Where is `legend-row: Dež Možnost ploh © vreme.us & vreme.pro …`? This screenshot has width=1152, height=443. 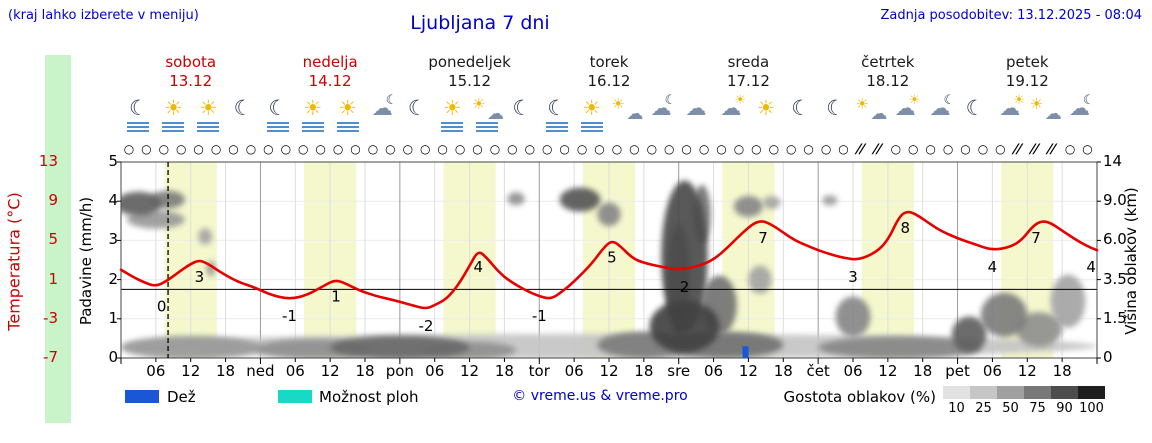 legend-row: Dež Možnost ploh © vreme.us & vreme.pro … is located at coordinates (576, 402).